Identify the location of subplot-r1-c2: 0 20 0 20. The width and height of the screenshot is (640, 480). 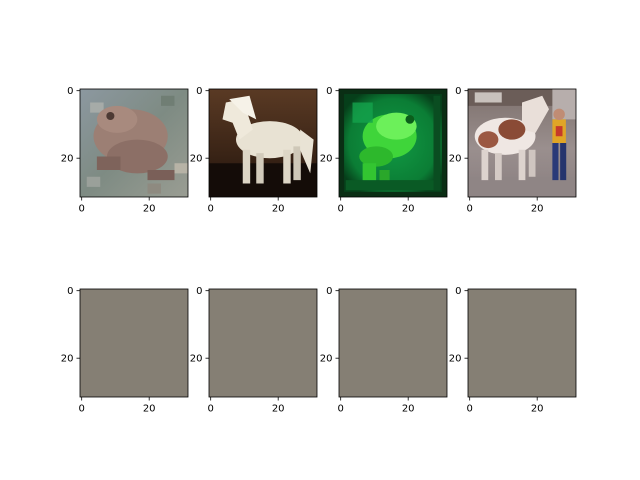
(384, 350).